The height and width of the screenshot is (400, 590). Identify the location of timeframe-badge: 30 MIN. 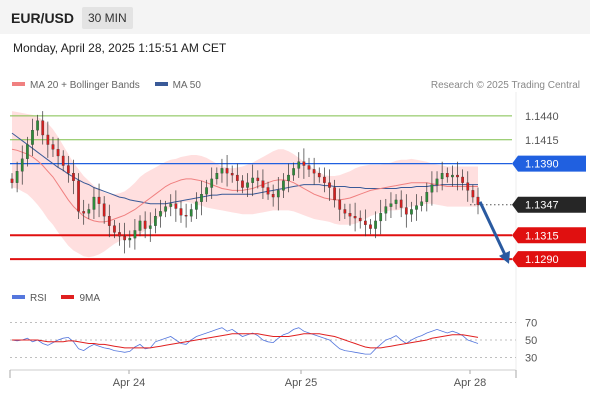
(107, 18).